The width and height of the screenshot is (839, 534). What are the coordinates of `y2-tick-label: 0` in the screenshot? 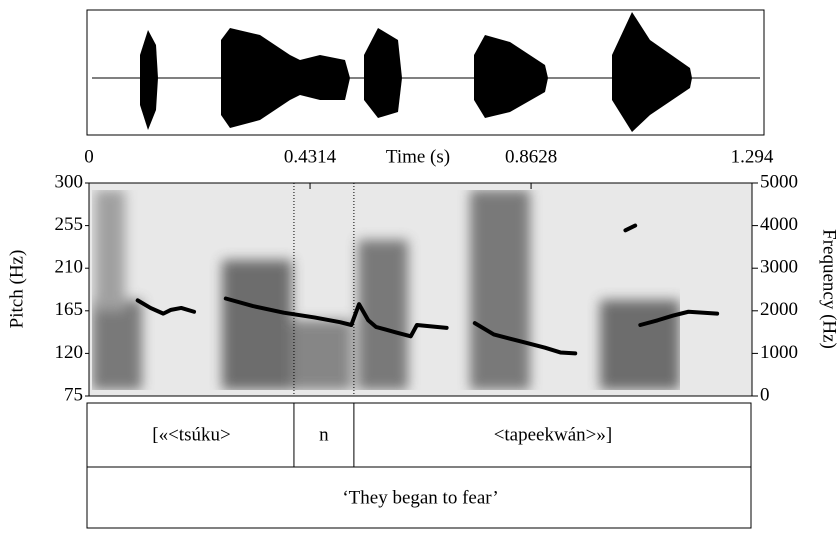 It's located at (765, 394).